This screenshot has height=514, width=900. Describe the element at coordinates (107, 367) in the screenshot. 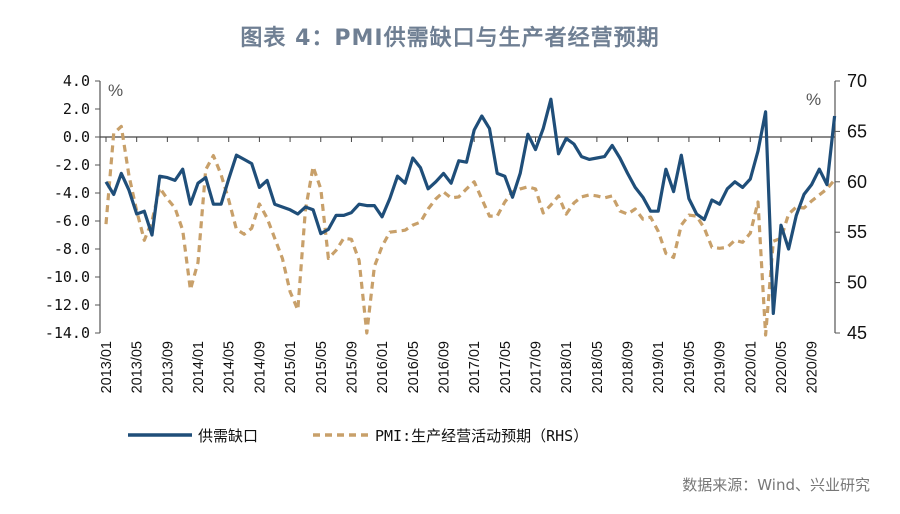

I see `x-tick-label: 2013/01` at that location.